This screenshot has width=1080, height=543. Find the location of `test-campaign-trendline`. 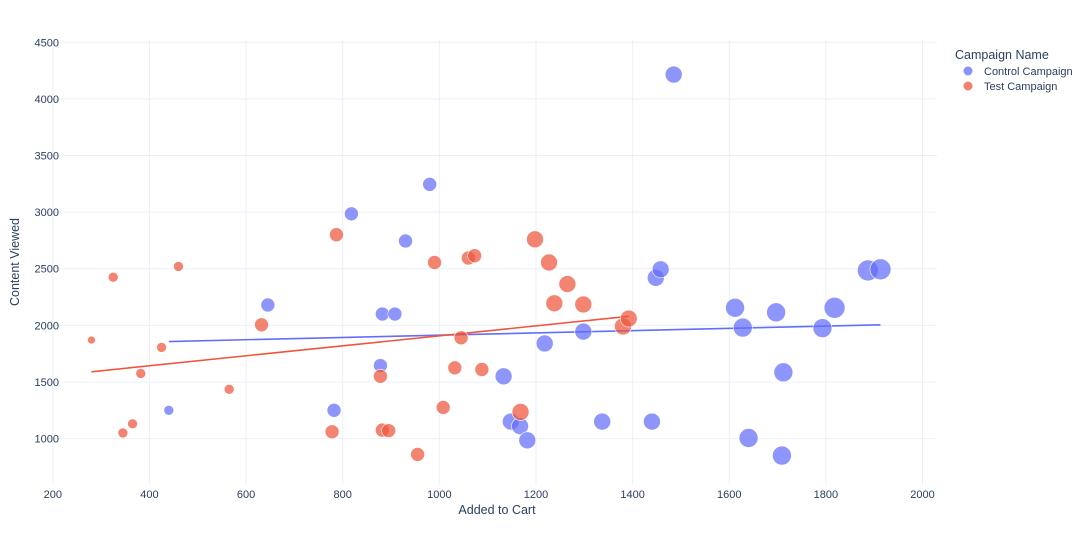

test-campaign-trendline is located at coordinates (360, 344).